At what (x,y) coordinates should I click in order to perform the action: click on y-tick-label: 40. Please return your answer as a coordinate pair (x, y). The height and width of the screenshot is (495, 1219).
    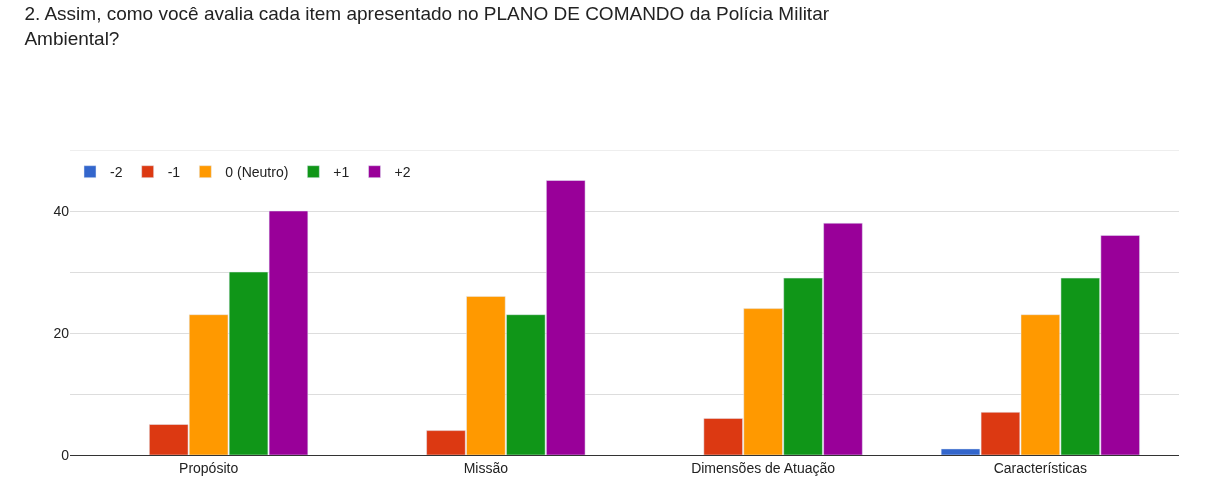
    Looking at the image, I should click on (61, 210).